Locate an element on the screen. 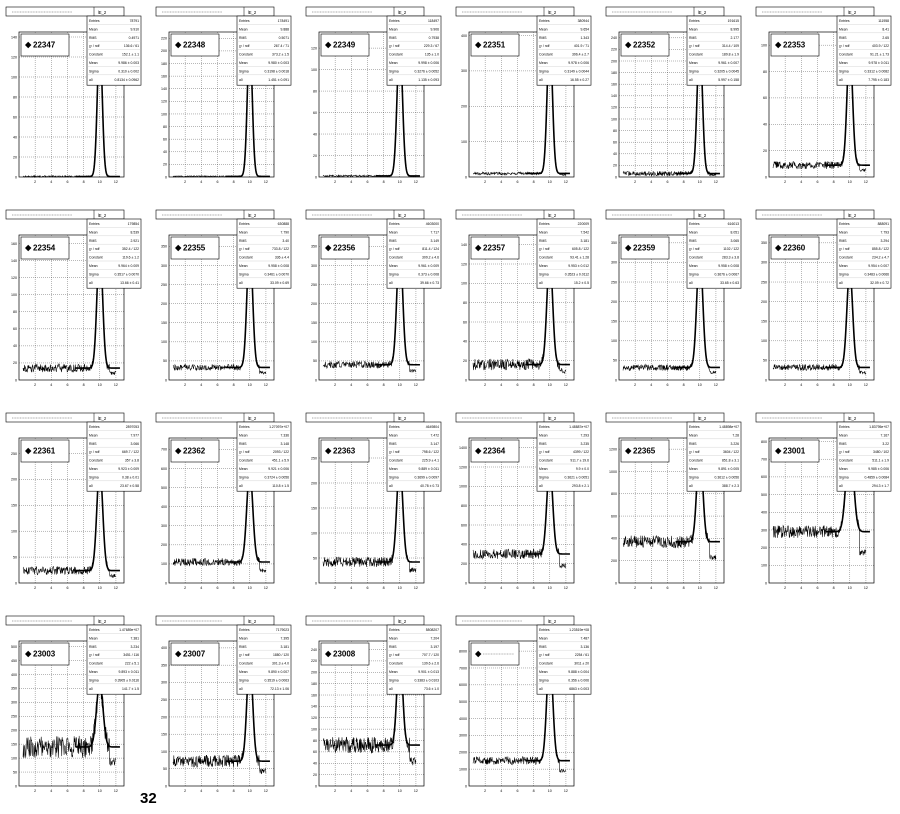 The height and width of the screenshot is (814, 900). stats-value: 3.181 is located at coordinates (585, 241).